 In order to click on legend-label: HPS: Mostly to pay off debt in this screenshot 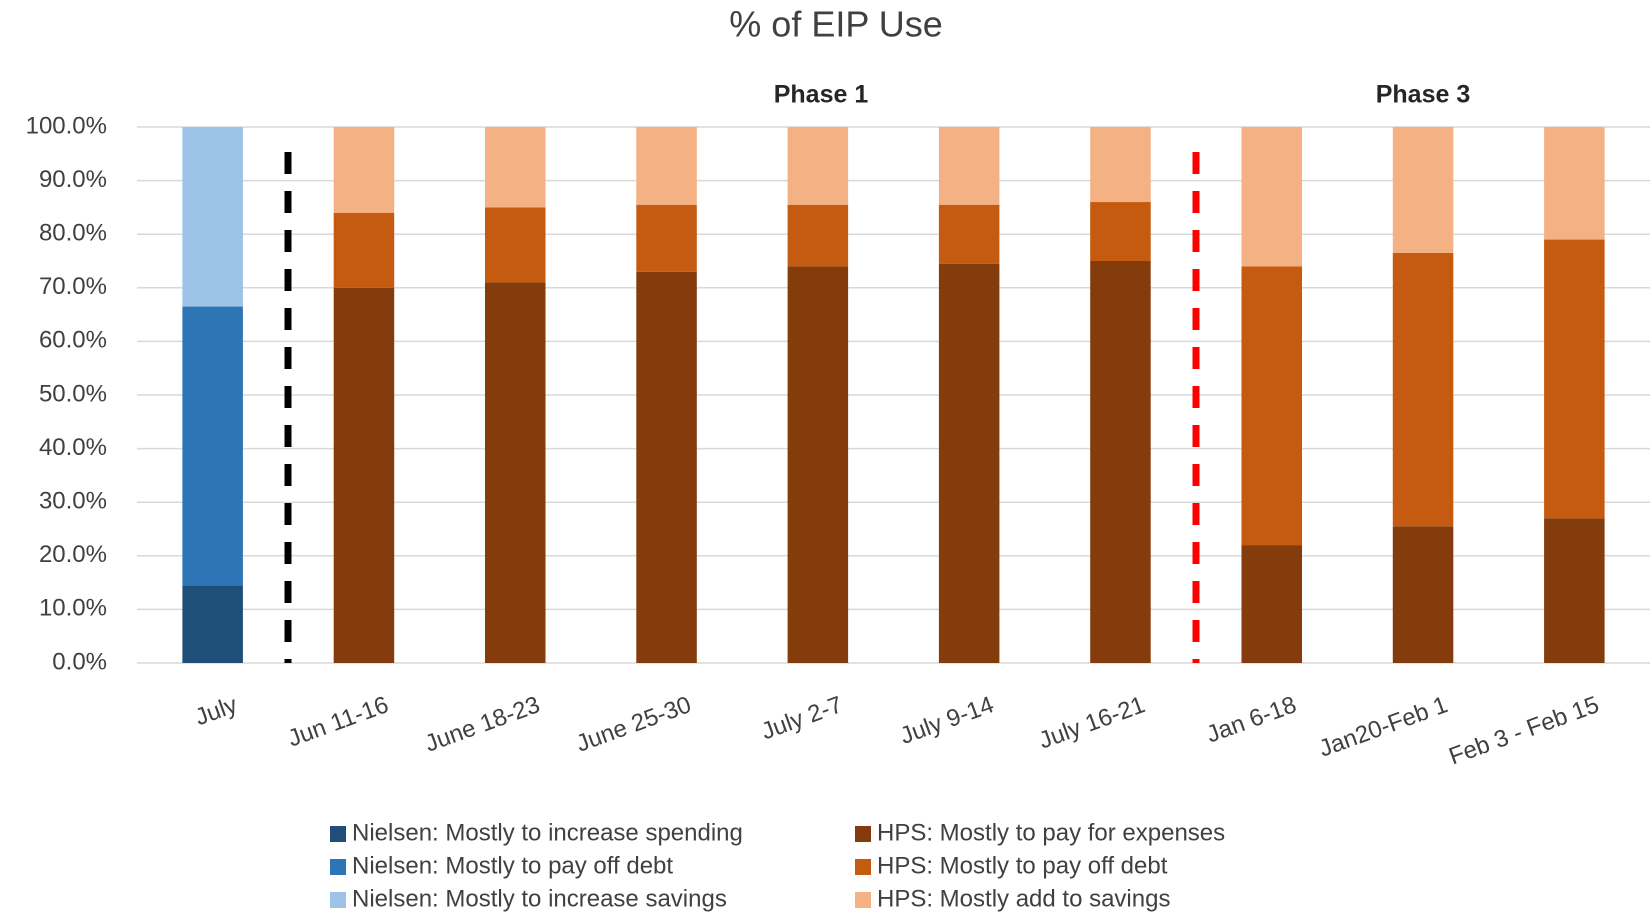, I will do `click(1022, 865)`.